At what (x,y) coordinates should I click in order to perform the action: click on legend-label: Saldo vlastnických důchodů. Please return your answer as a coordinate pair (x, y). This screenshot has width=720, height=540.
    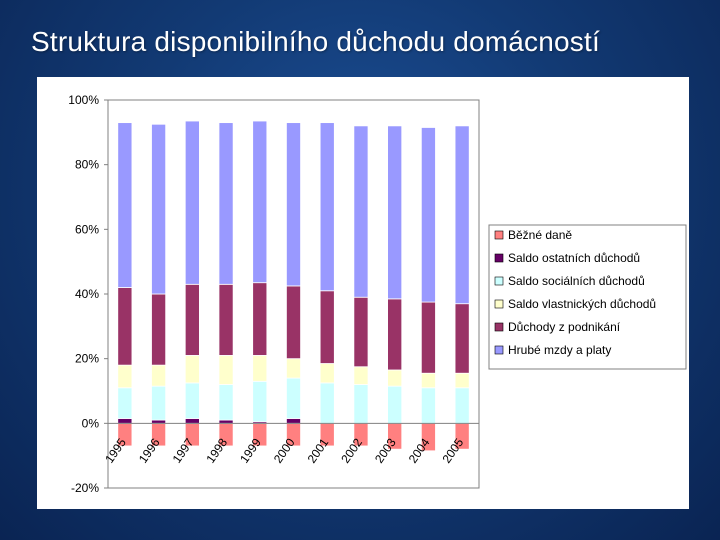
    Looking at the image, I should click on (582, 304).